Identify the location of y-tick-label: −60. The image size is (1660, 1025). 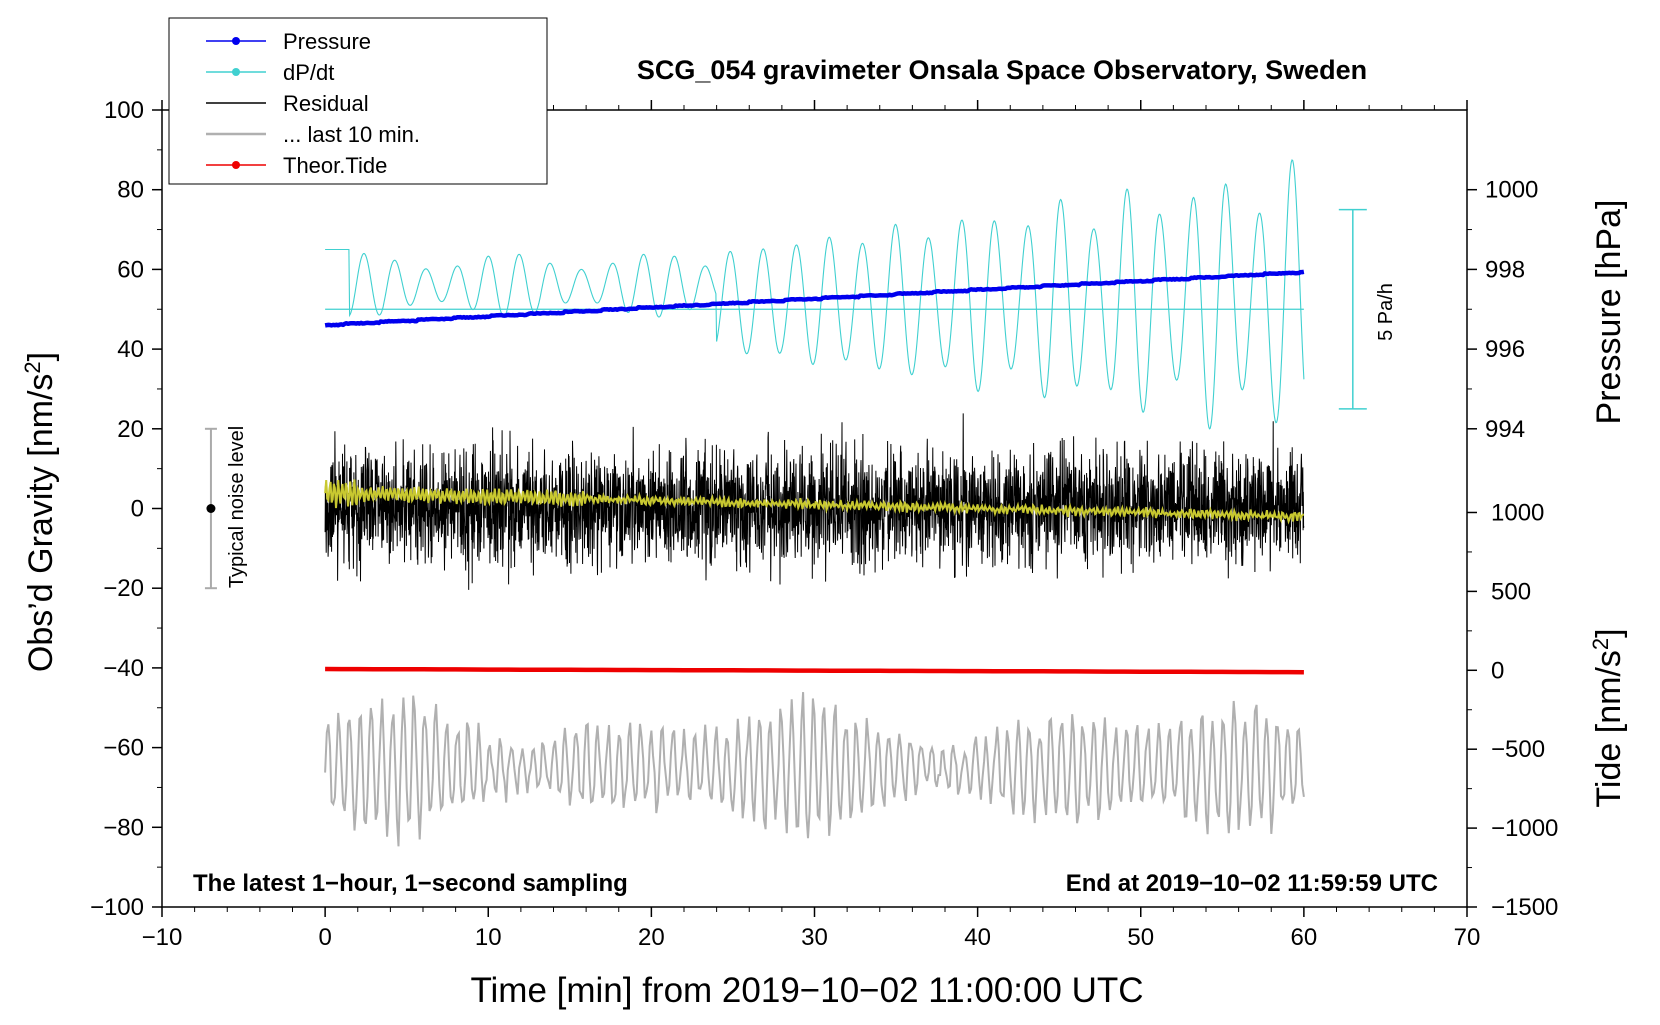
(123, 748).